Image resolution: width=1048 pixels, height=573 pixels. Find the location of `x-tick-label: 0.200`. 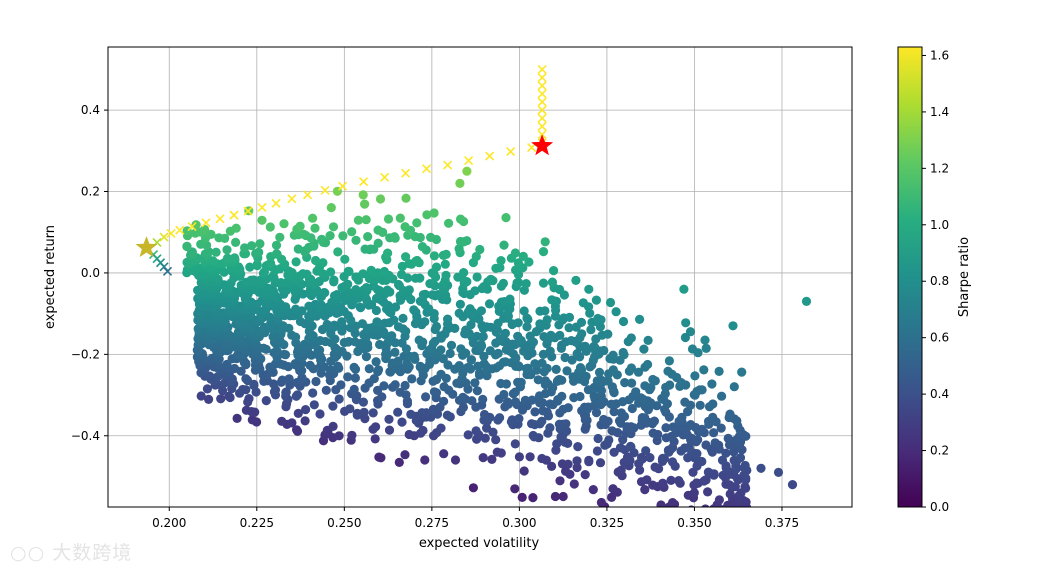

x-tick-label: 0.200 is located at coordinates (169, 523).